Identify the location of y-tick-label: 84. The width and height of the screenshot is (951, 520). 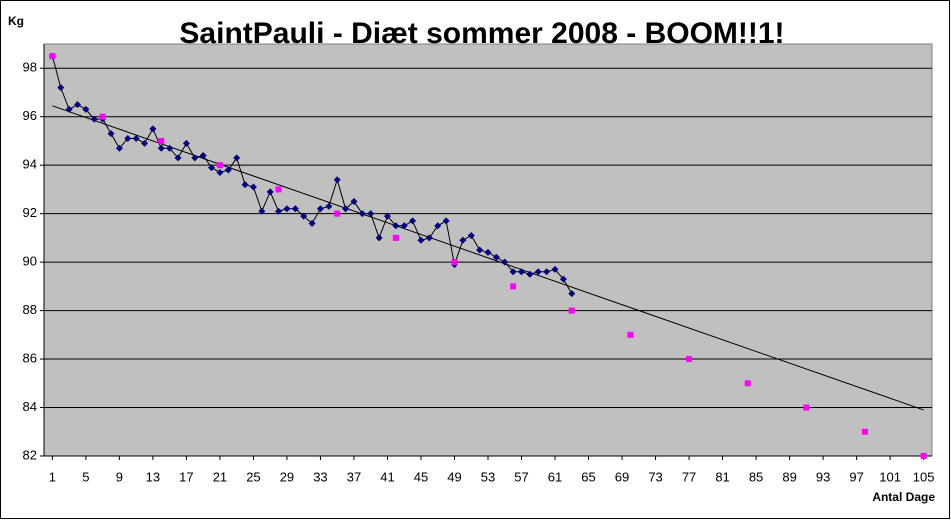
(30, 406).